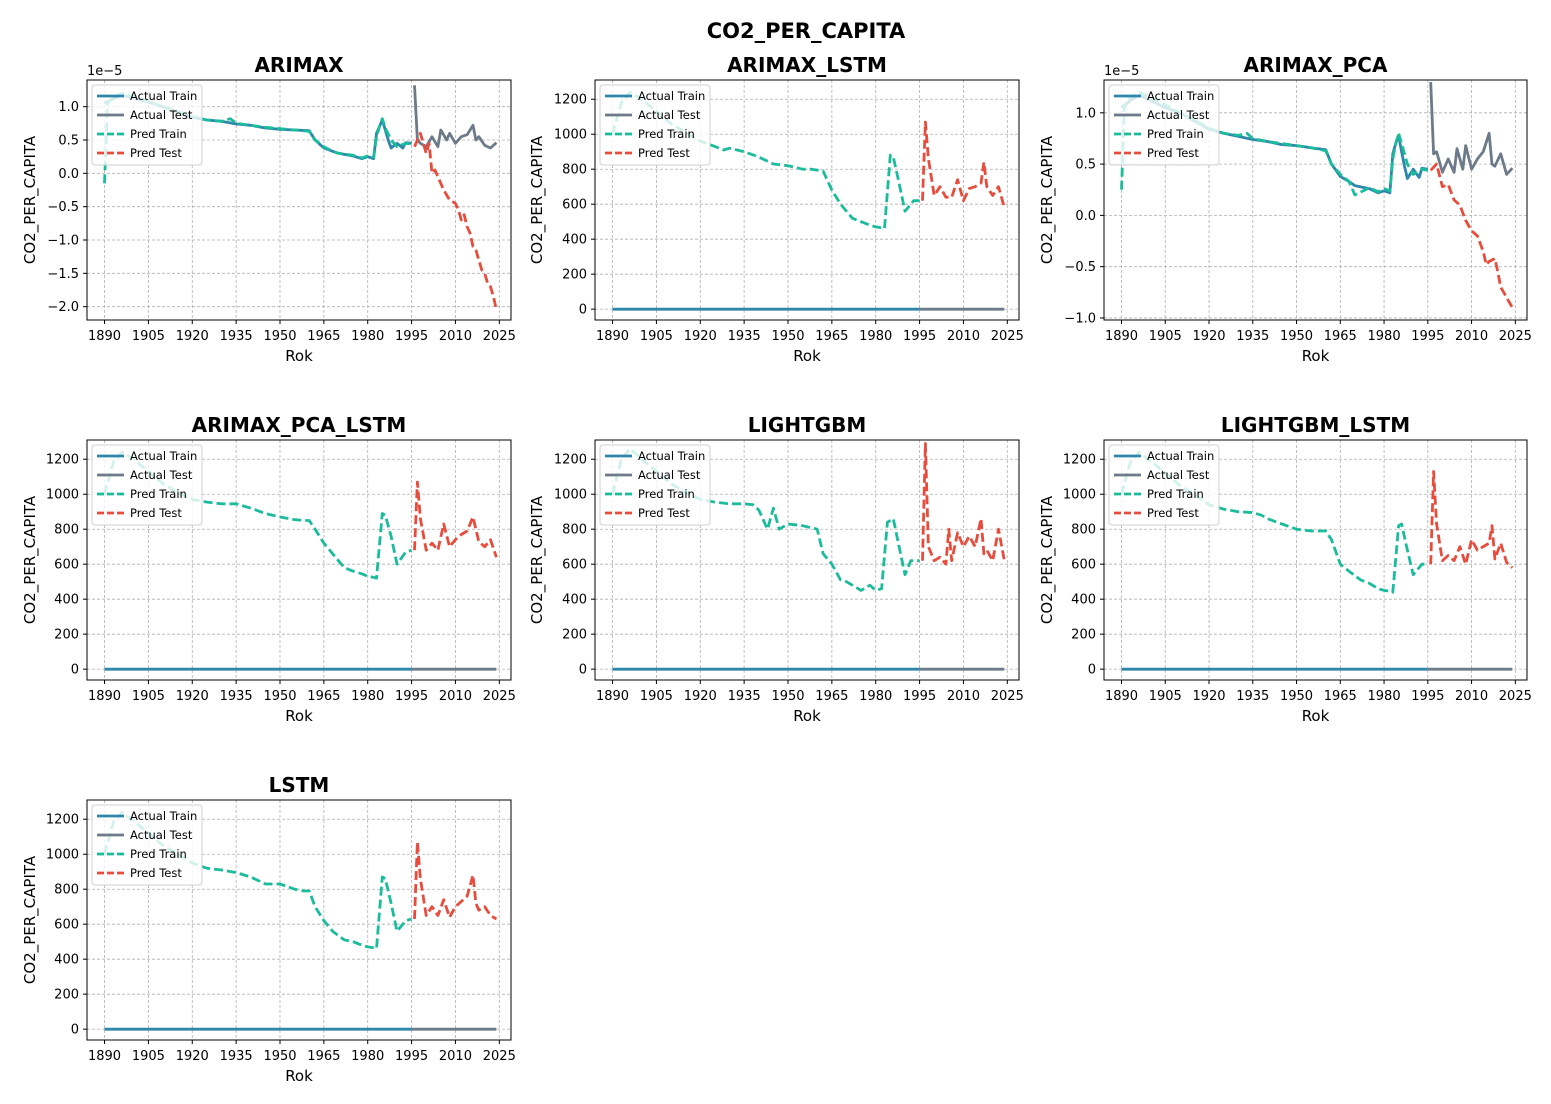  What do you see at coordinates (163, 96) in the screenshot?
I see `legend-label: Actual Train` at bounding box center [163, 96].